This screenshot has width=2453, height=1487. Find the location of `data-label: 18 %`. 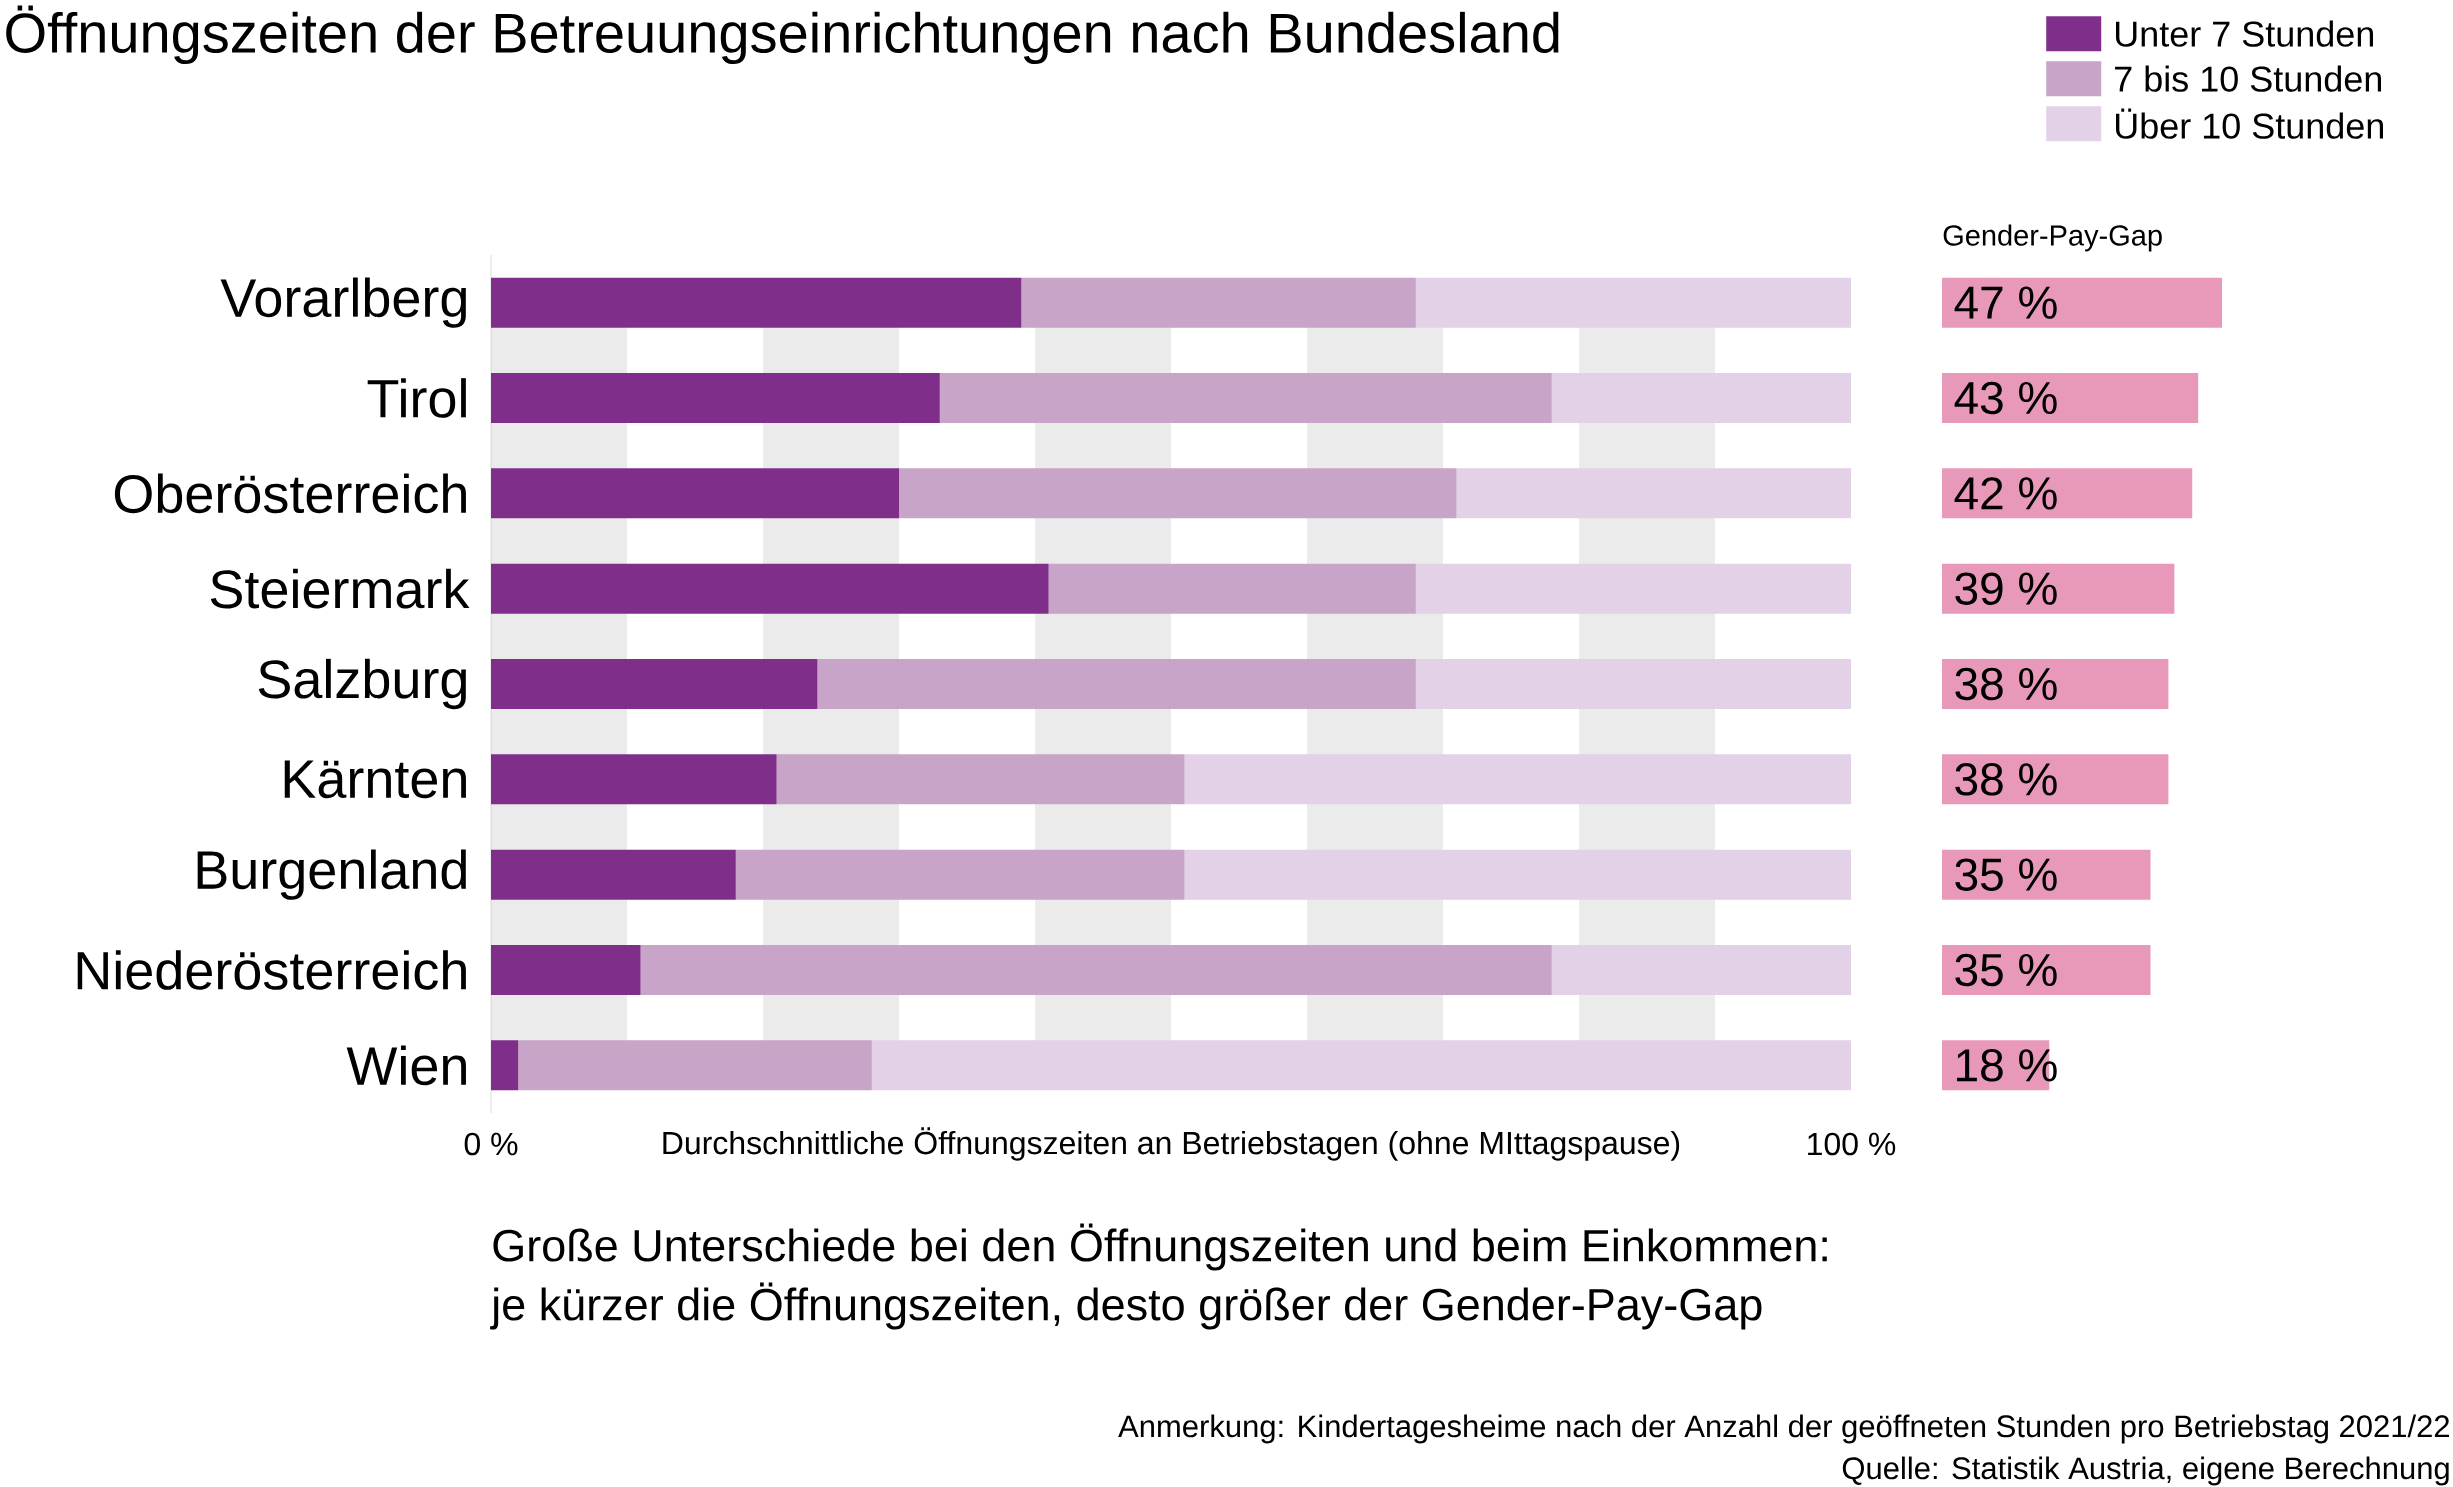

data-label: 18 % is located at coordinates (2007, 1065).